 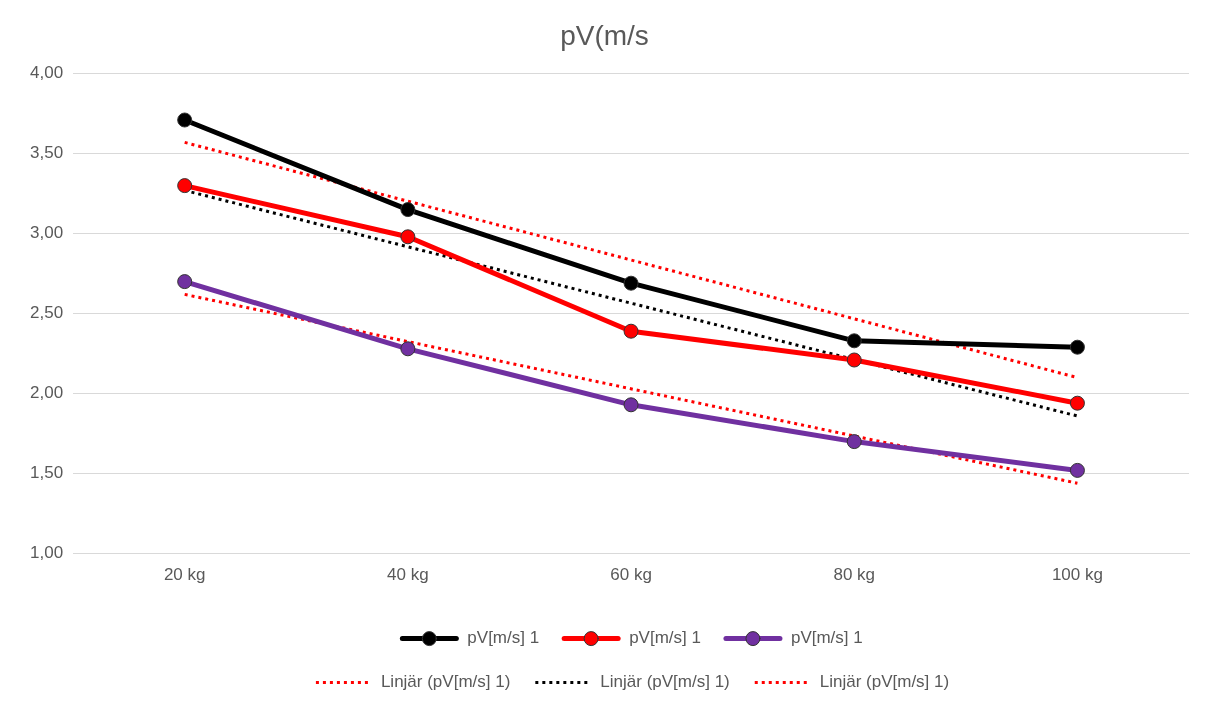 What do you see at coordinates (854, 575) in the screenshot?
I see `x-tick-label: 80 kg` at bounding box center [854, 575].